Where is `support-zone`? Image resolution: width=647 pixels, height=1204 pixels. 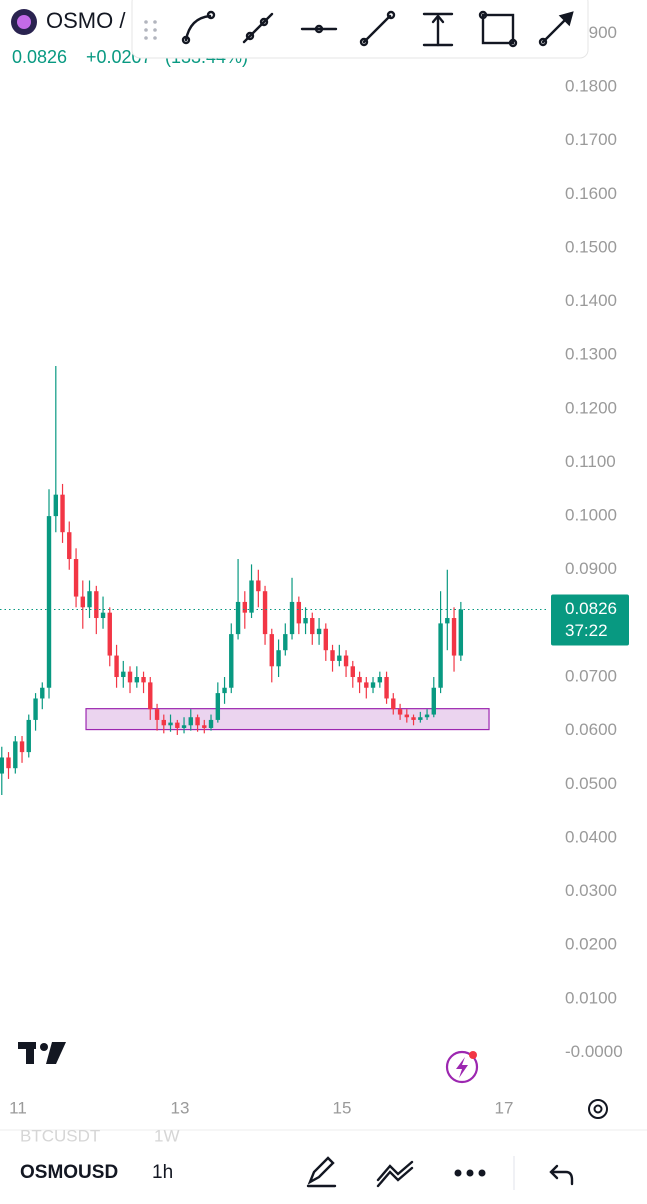 support-zone is located at coordinates (287, 719).